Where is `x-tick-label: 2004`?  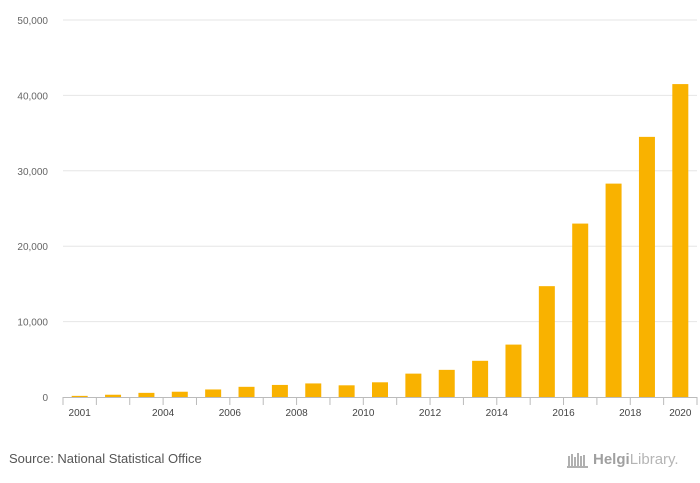 x-tick-label: 2004 is located at coordinates (163, 413).